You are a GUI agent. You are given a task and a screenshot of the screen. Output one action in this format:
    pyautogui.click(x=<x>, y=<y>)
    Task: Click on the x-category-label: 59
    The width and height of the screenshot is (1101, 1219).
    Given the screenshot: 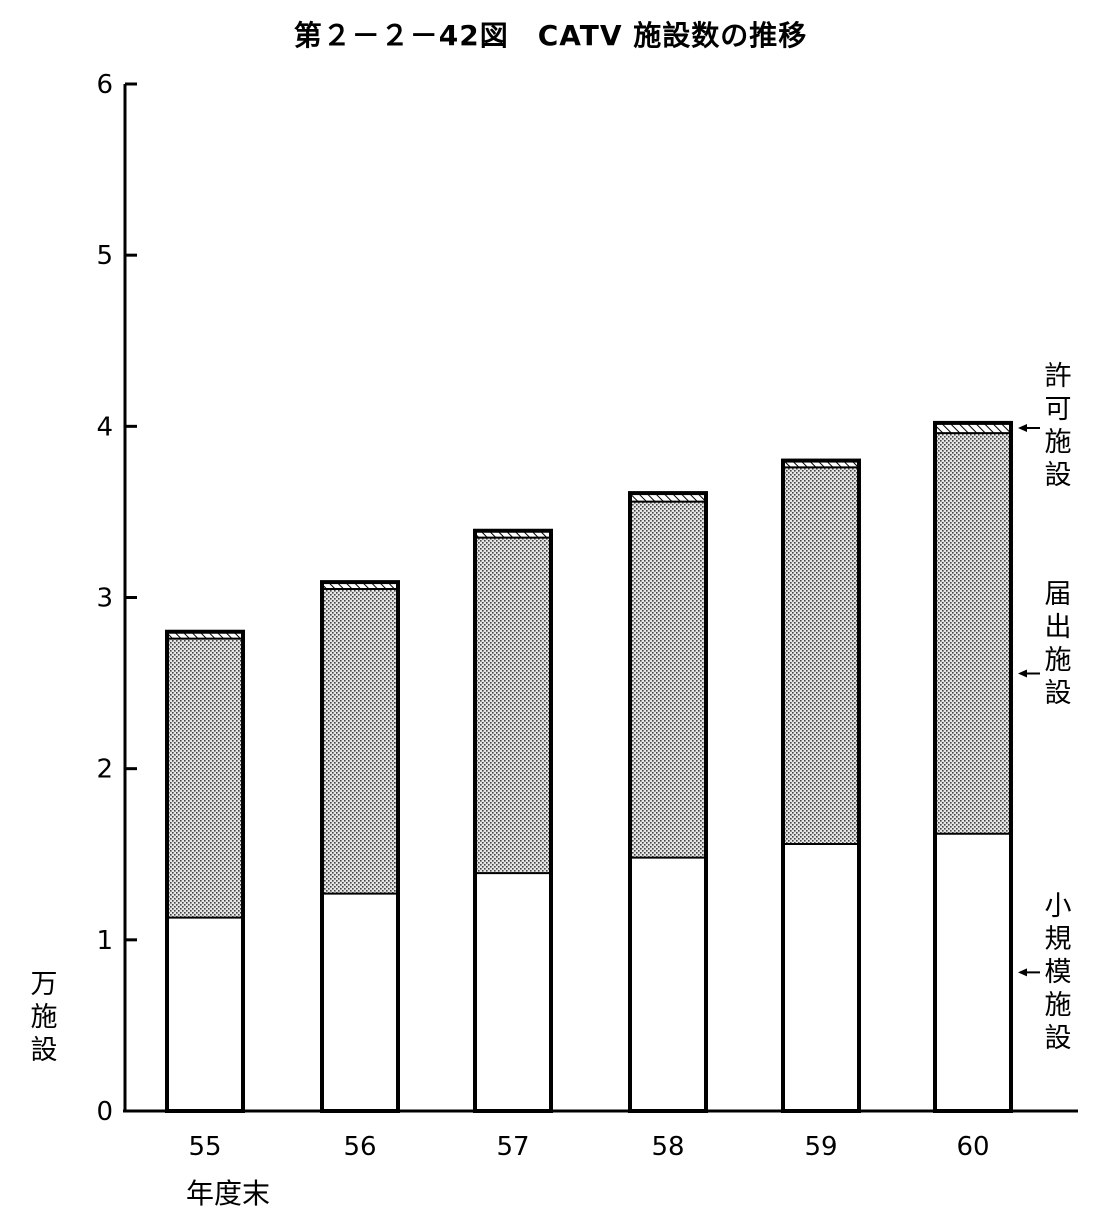 What is the action you would take?
    pyautogui.click(x=820, y=1147)
    